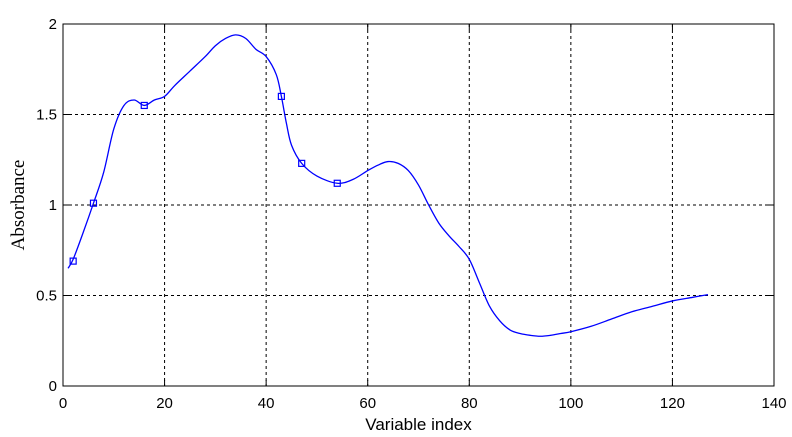 The width and height of the screenshot is (792, 437). What do you see at coordinates (469, 403) in the screenshot?
I see `x-tick-label: 80` at bounding box center [469, 403].